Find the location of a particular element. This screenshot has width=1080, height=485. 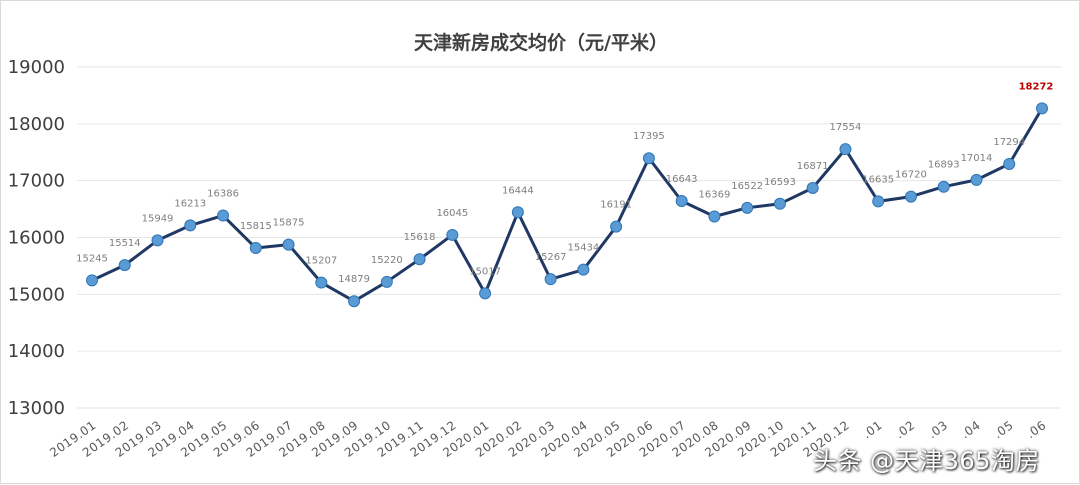

data-label: 17395 is located at coordinates (649, 136).